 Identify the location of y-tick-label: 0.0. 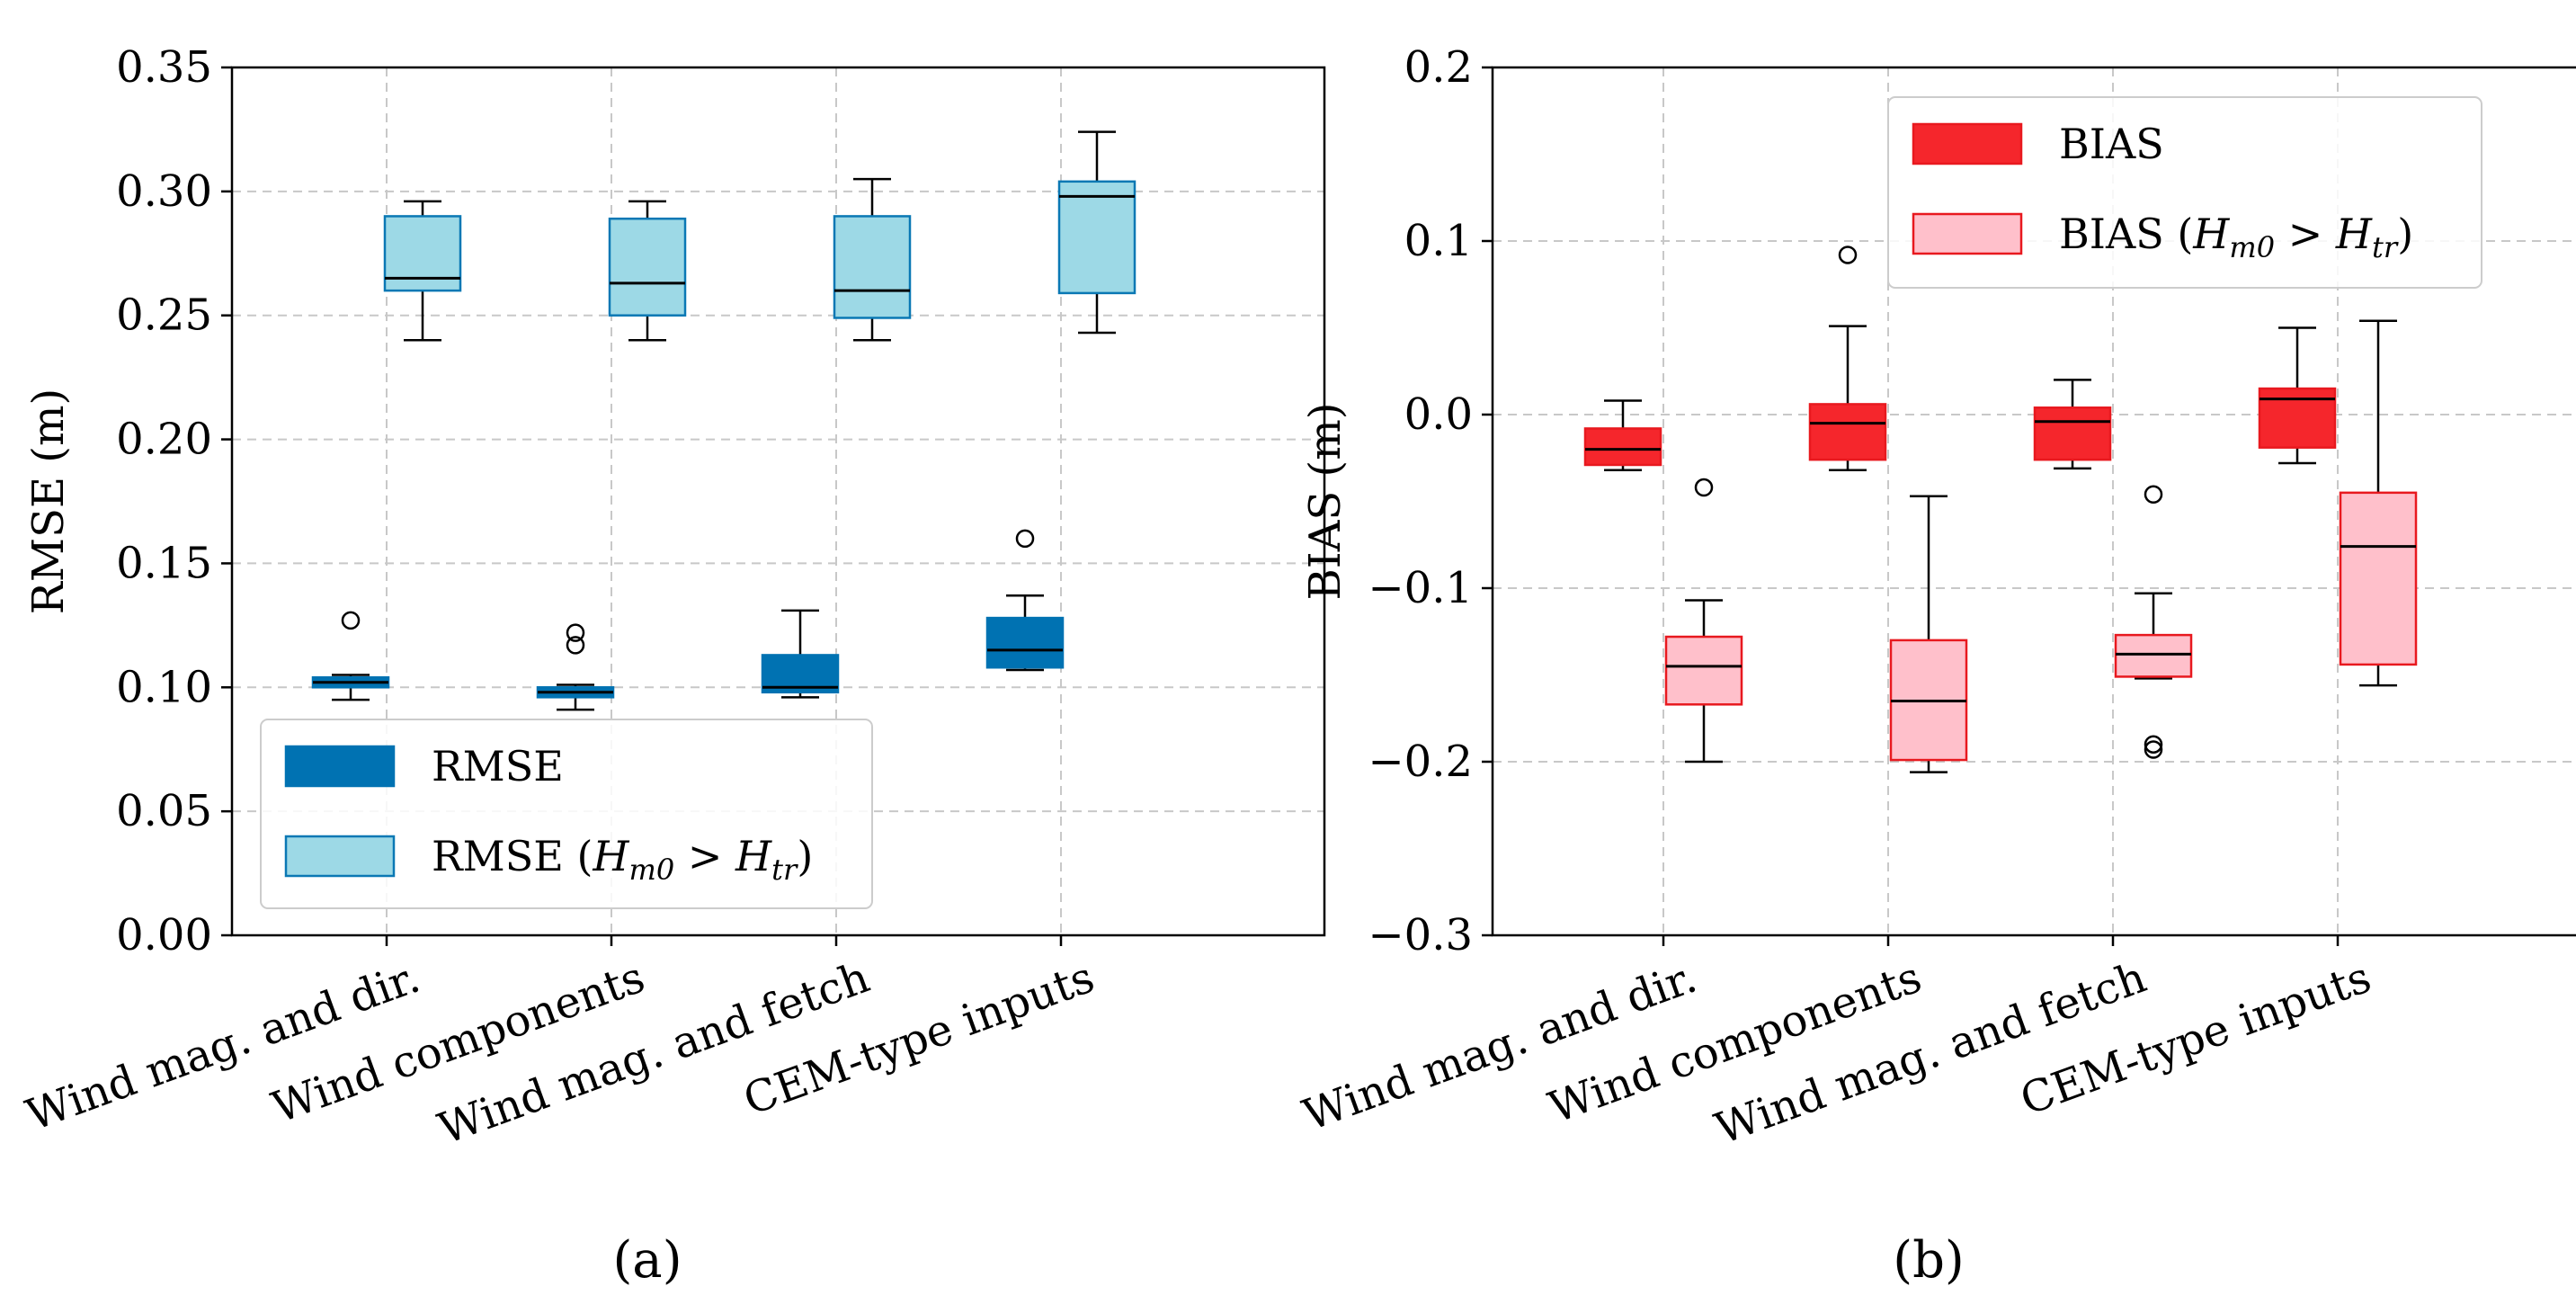
(1438, 414).